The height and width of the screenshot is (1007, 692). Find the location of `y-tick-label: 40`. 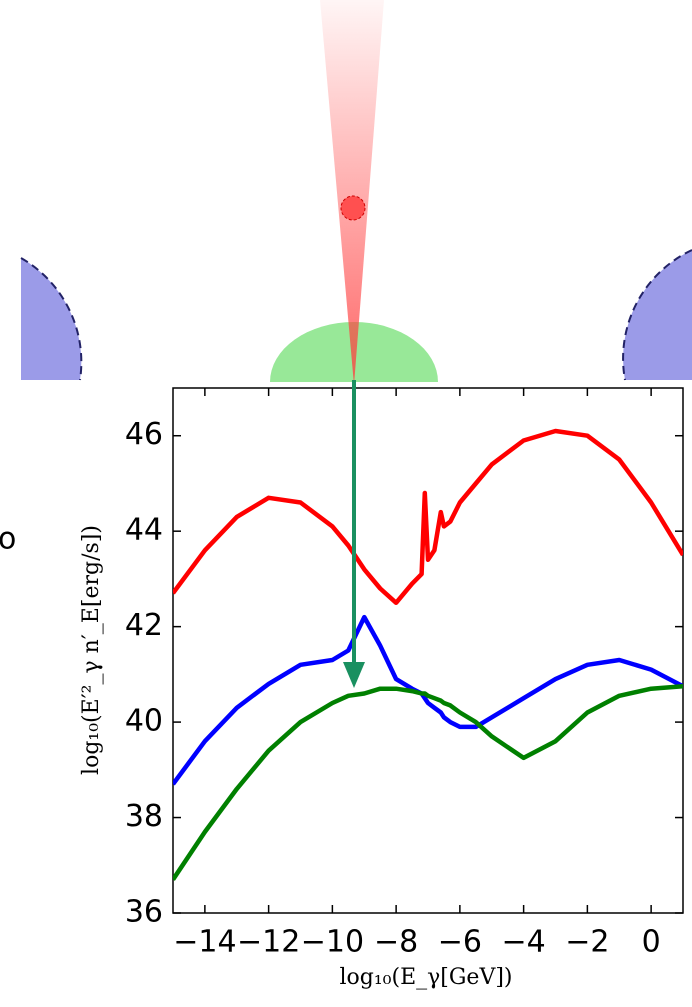

y-tick-label: 40 is located at coordinates (144, 721).